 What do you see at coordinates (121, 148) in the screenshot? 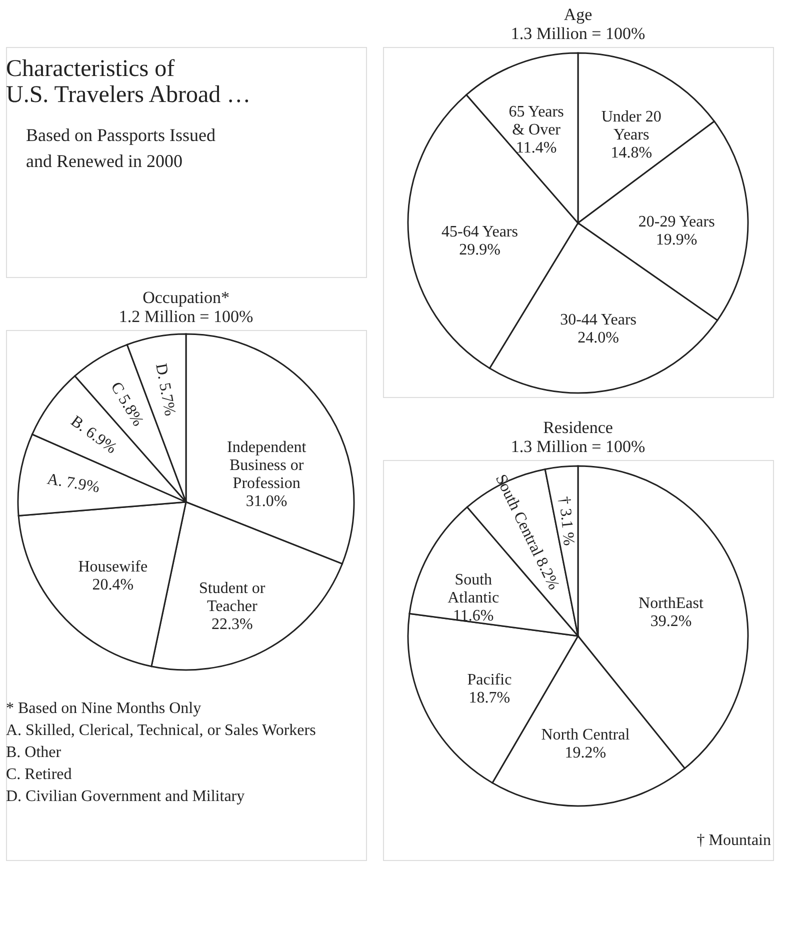
I see `text: Based on Passports Issued and Renewed in 2000` at bounding box center [121, 148].